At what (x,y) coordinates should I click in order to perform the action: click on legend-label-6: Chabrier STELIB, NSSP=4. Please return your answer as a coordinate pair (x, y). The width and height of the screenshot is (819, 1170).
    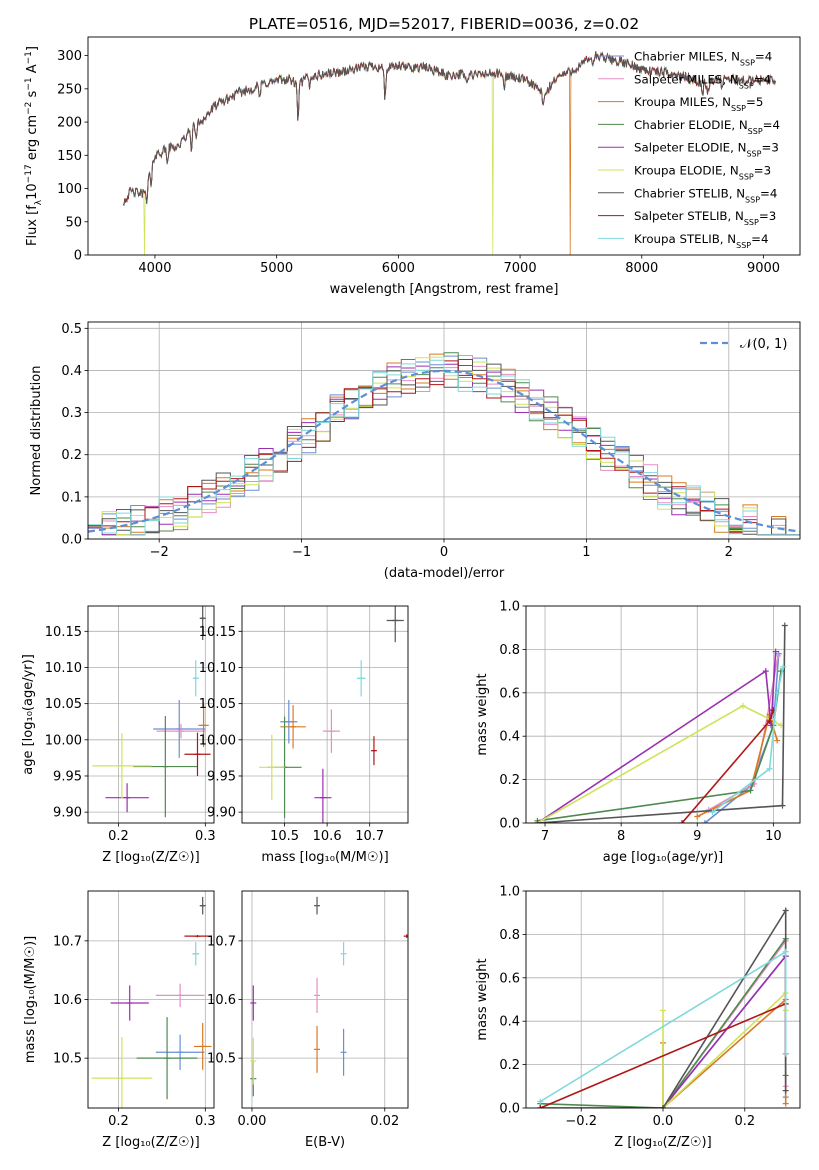
    Looking at the image, I should click on (705, 195).